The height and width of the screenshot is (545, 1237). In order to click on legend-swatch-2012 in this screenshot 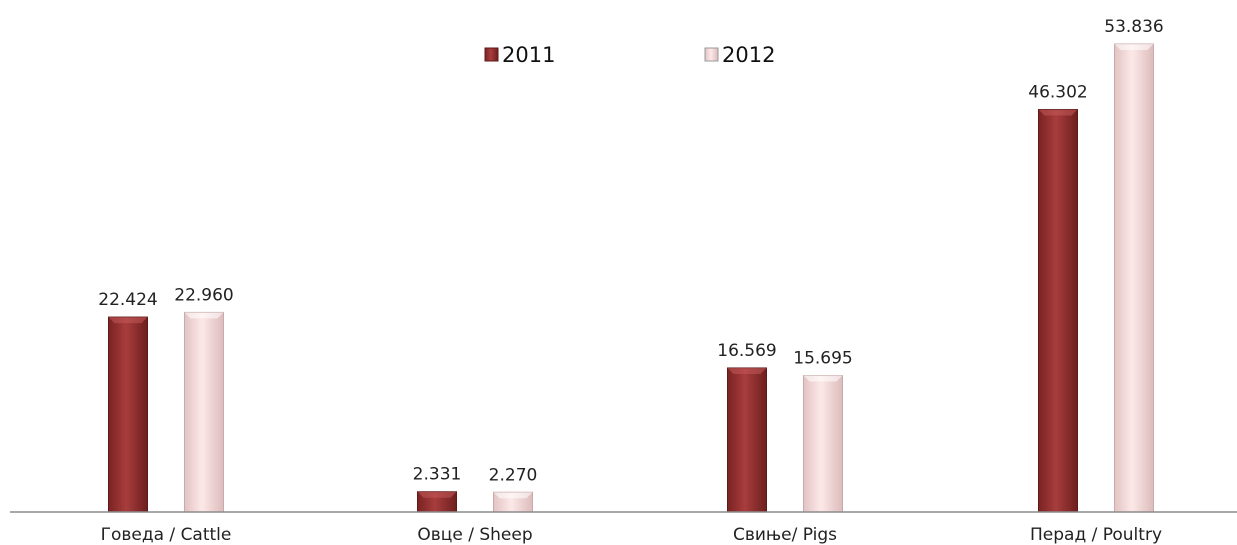, I will do `click(711, 54)`.